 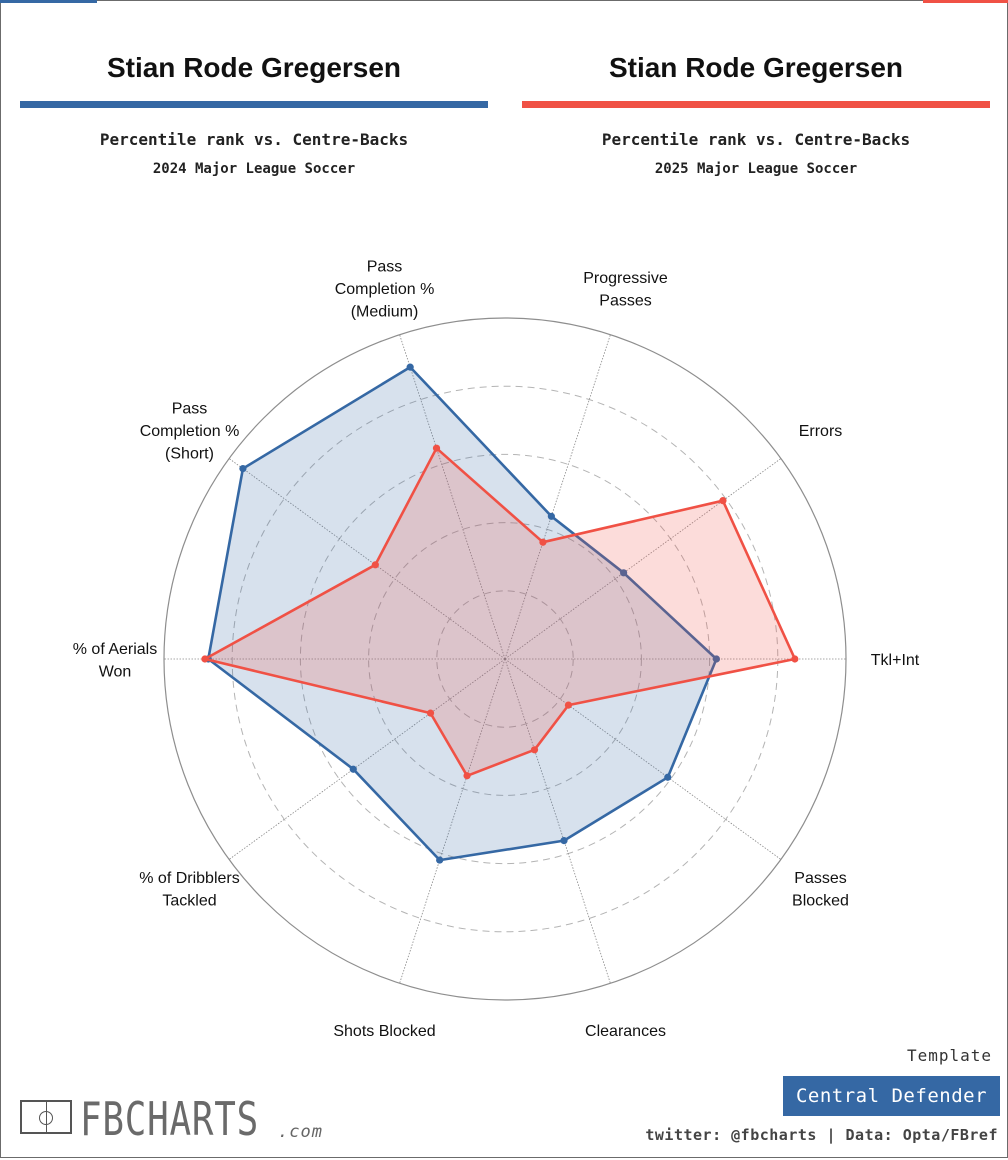 I want to click on right-subtitle: Percentile rank vs. Centre-Backs, so click(x=756, y=139).